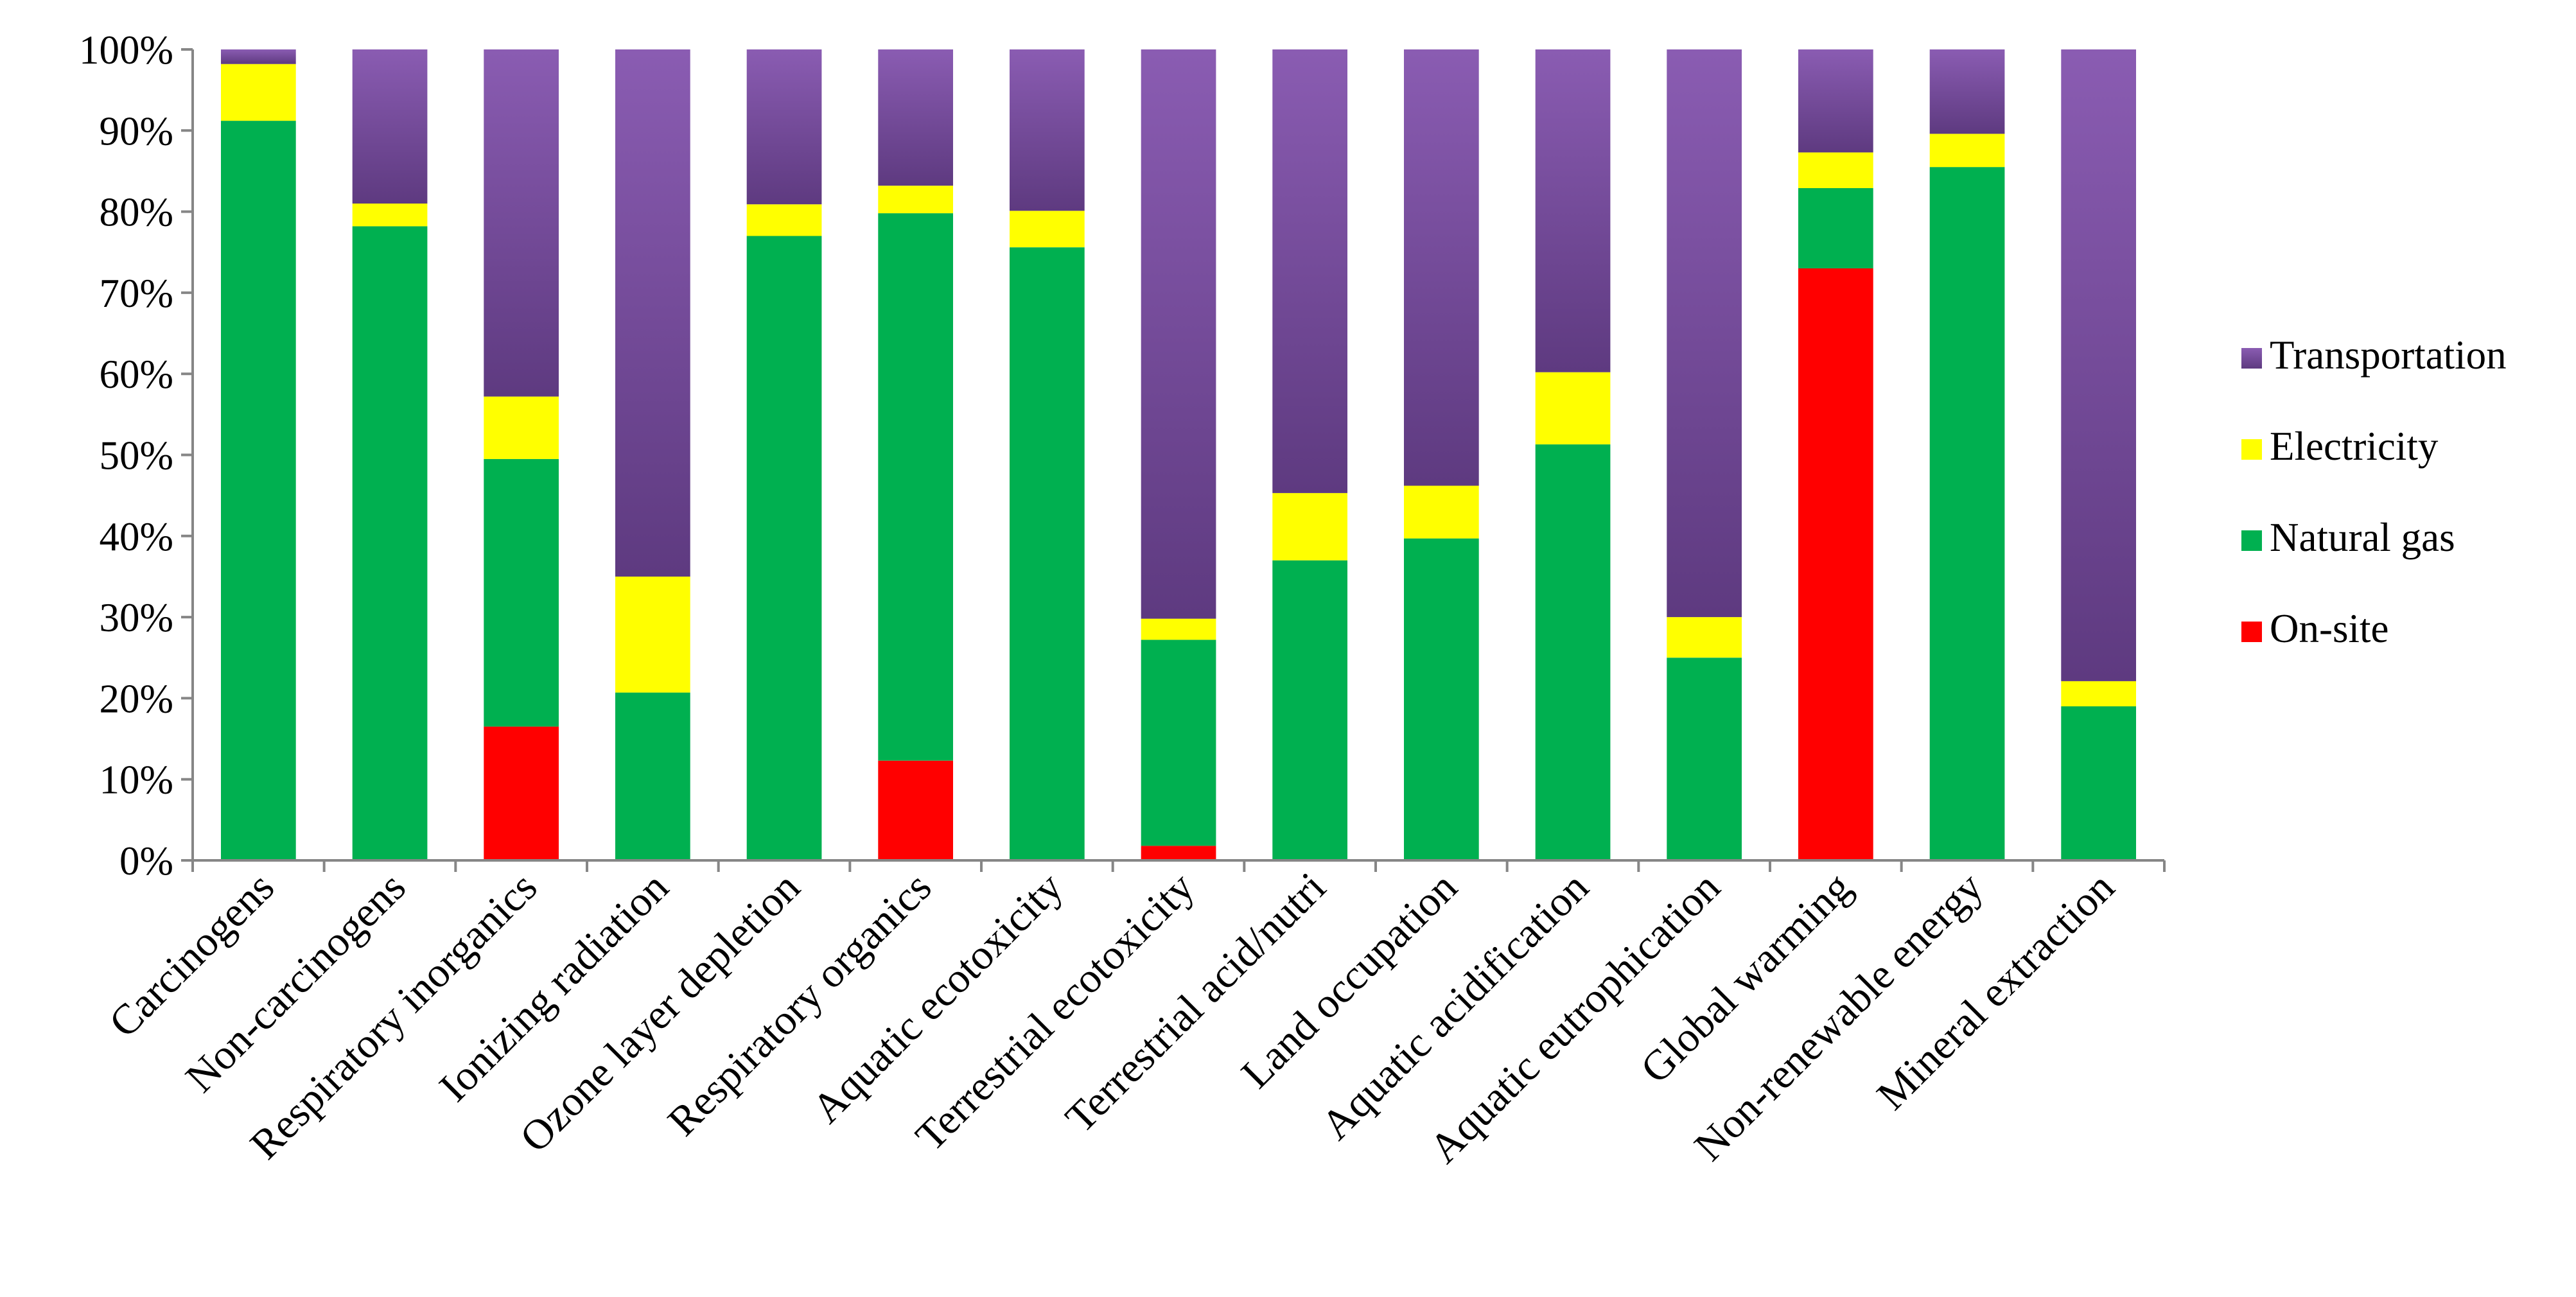  What do you see at coordinates (1704, 759) in the screenshot?
I see `bar-aquatic-eutrophication-natural-gas` at bounding box center [1704, 759].